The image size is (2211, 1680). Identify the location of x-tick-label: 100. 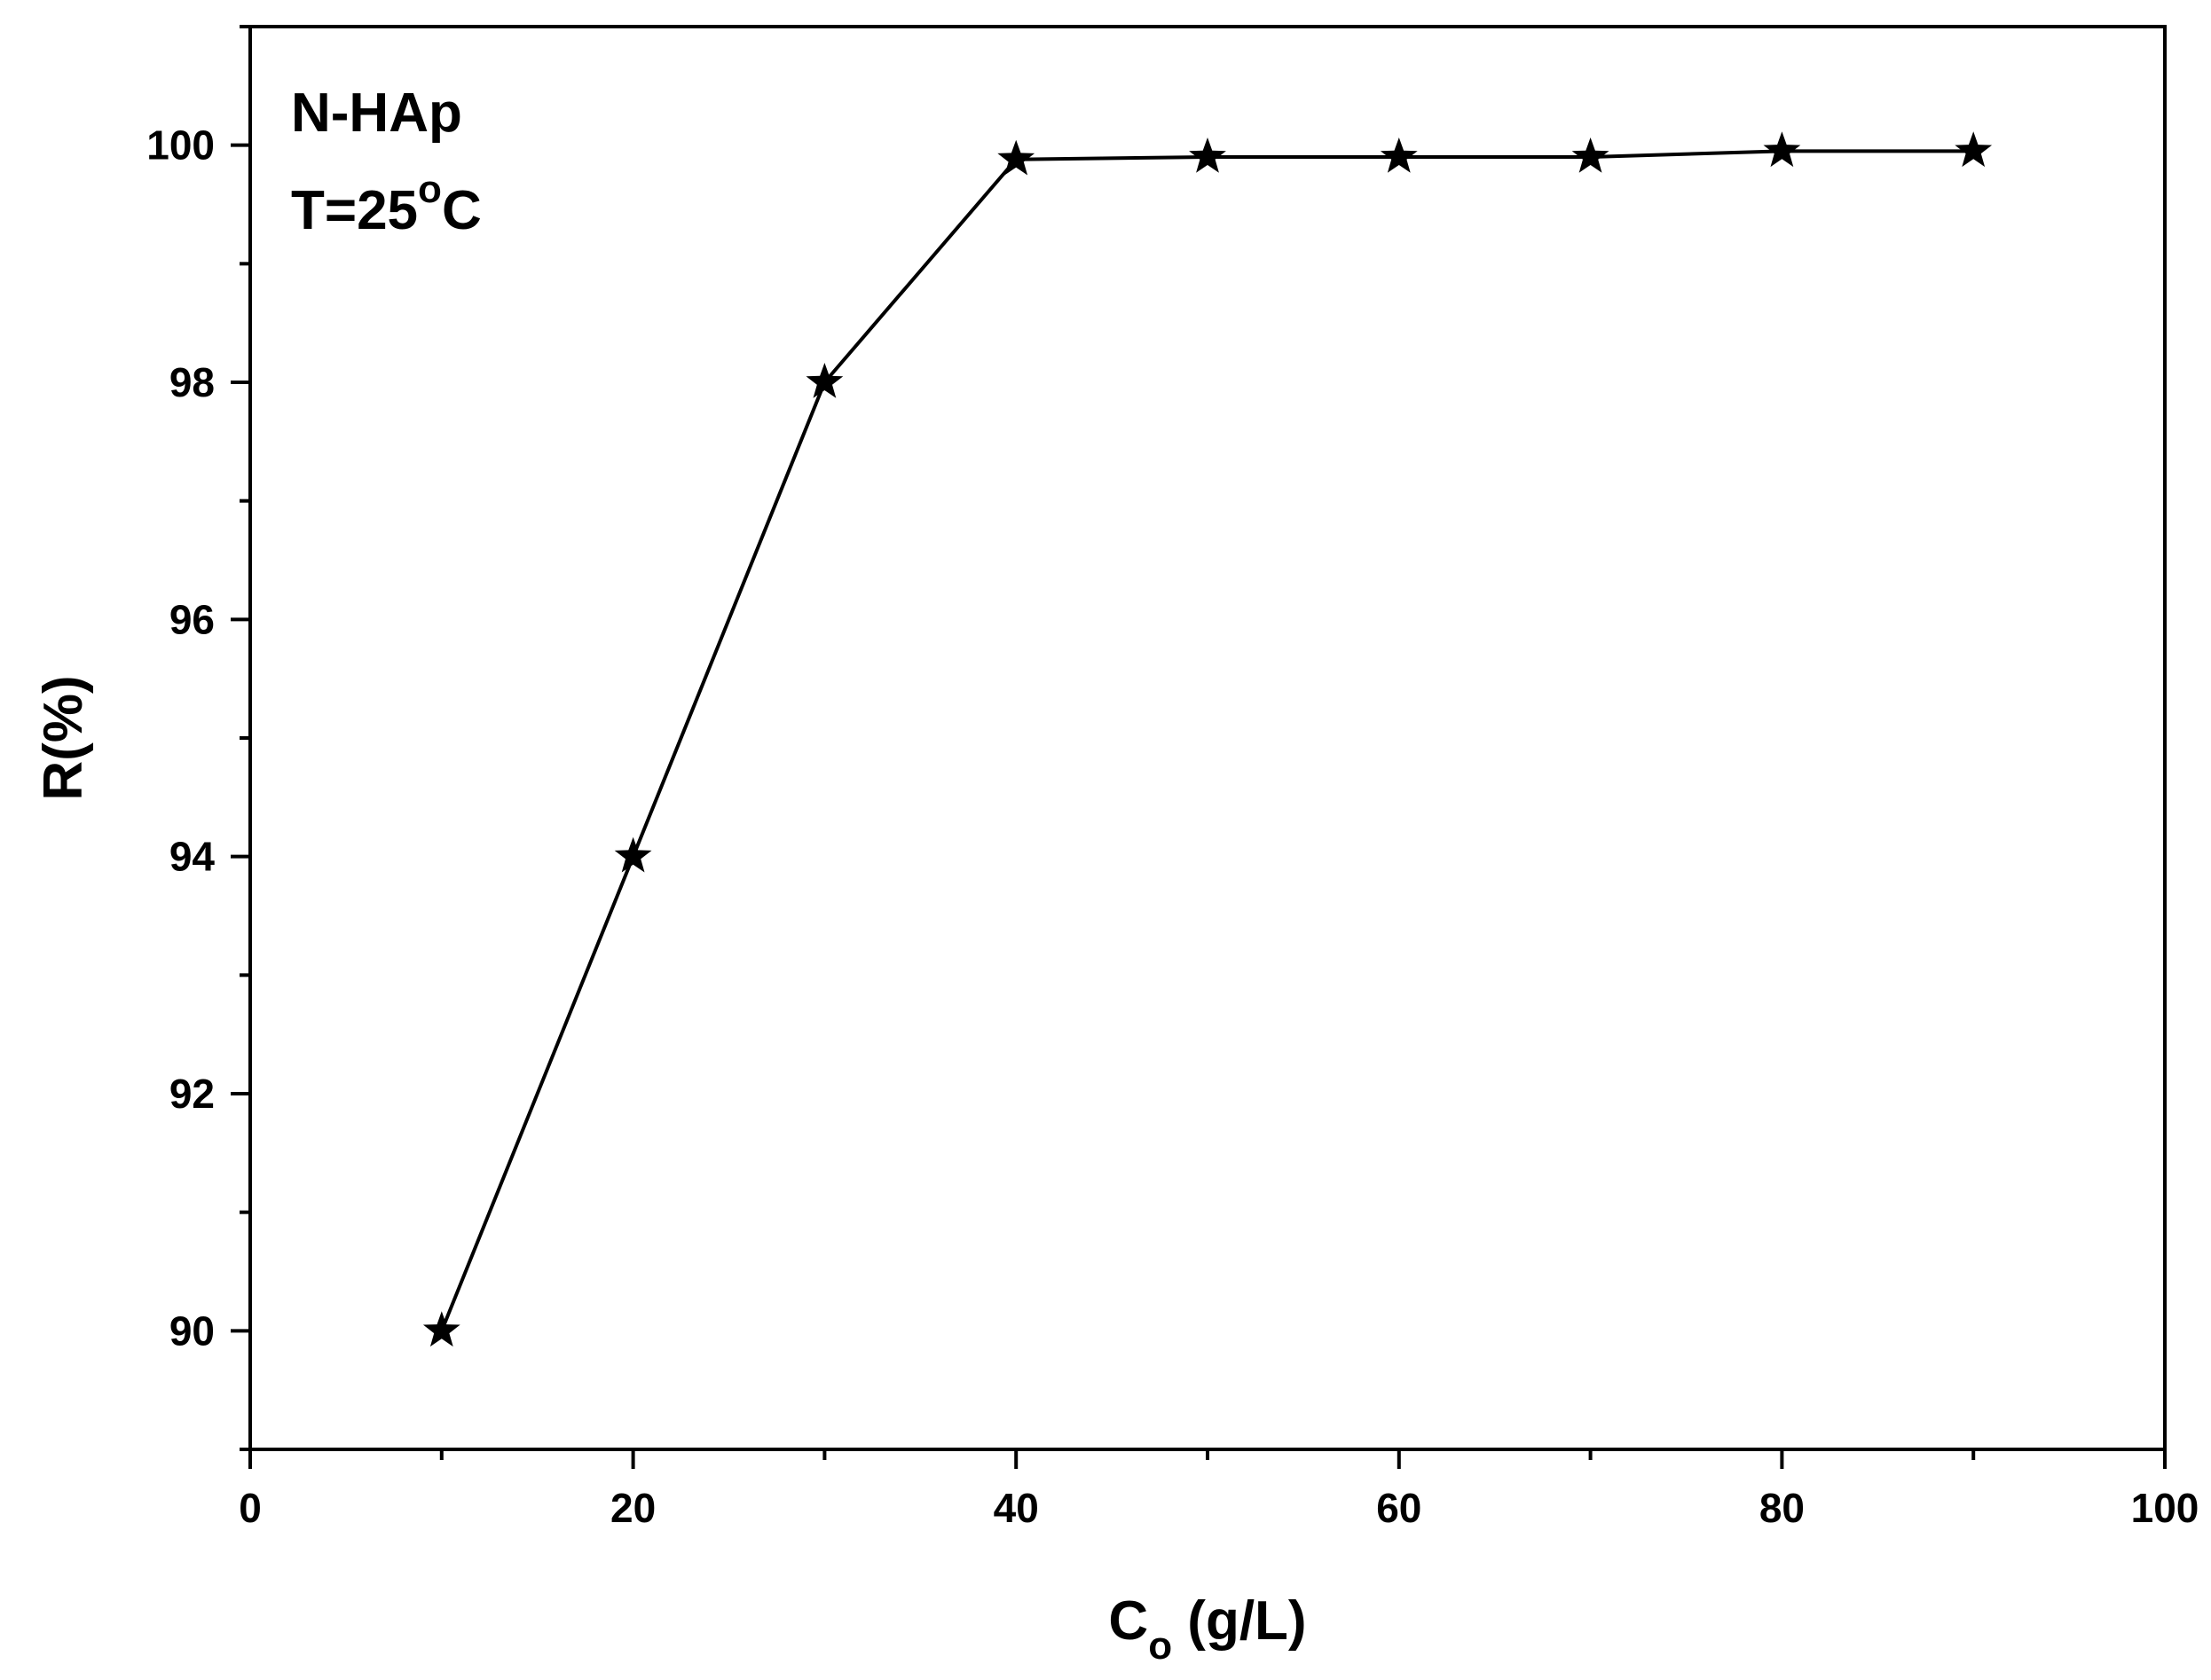
(2165, 1508).